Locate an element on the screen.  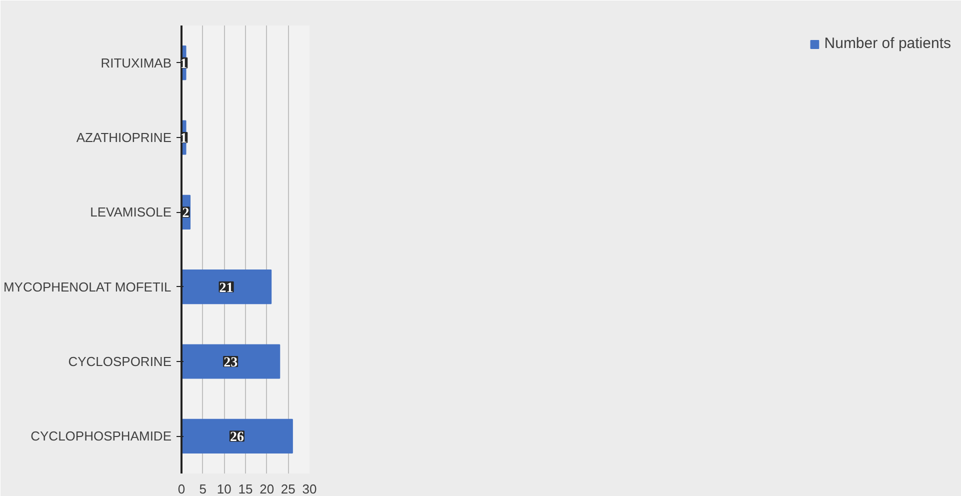
data-label: 23 is located at coordinates (231, 363).